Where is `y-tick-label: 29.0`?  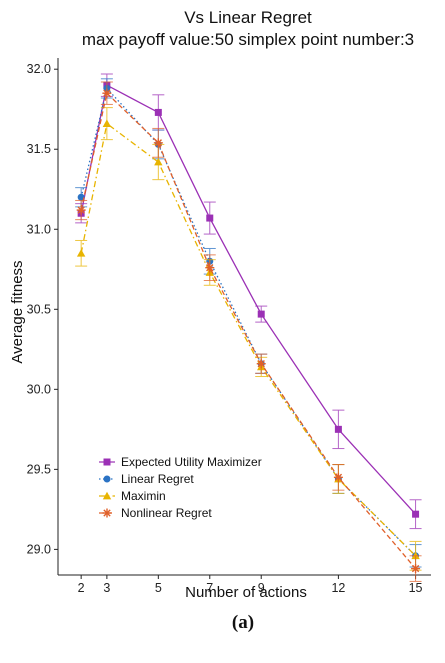
y-tick-label: 29.0 is located at coordinates (39, 549).